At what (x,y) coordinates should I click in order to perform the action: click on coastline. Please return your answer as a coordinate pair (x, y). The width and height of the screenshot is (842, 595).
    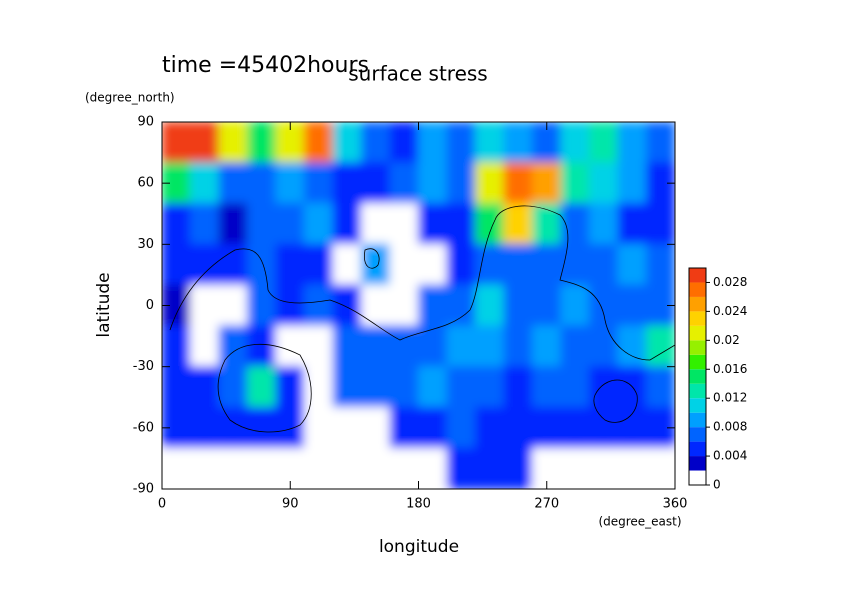
    Looking at the image, I should click on (372, 258).